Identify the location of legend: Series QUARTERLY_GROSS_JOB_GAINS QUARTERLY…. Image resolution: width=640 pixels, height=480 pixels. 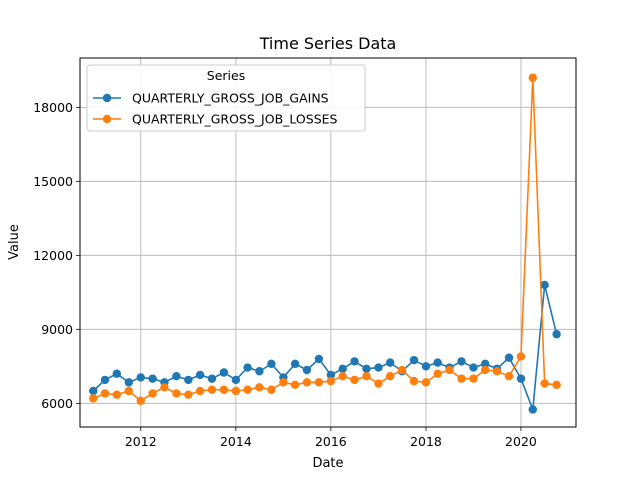
(226, 98).